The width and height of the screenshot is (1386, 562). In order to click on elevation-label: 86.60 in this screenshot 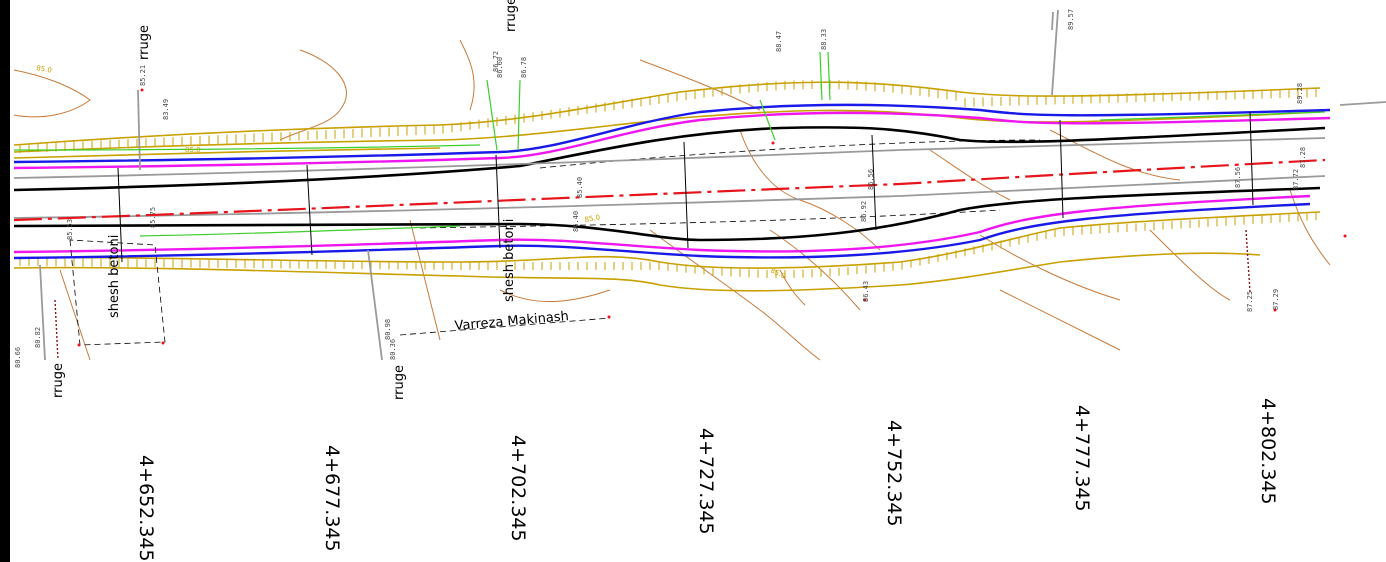, I will do `click(500, 67)`.